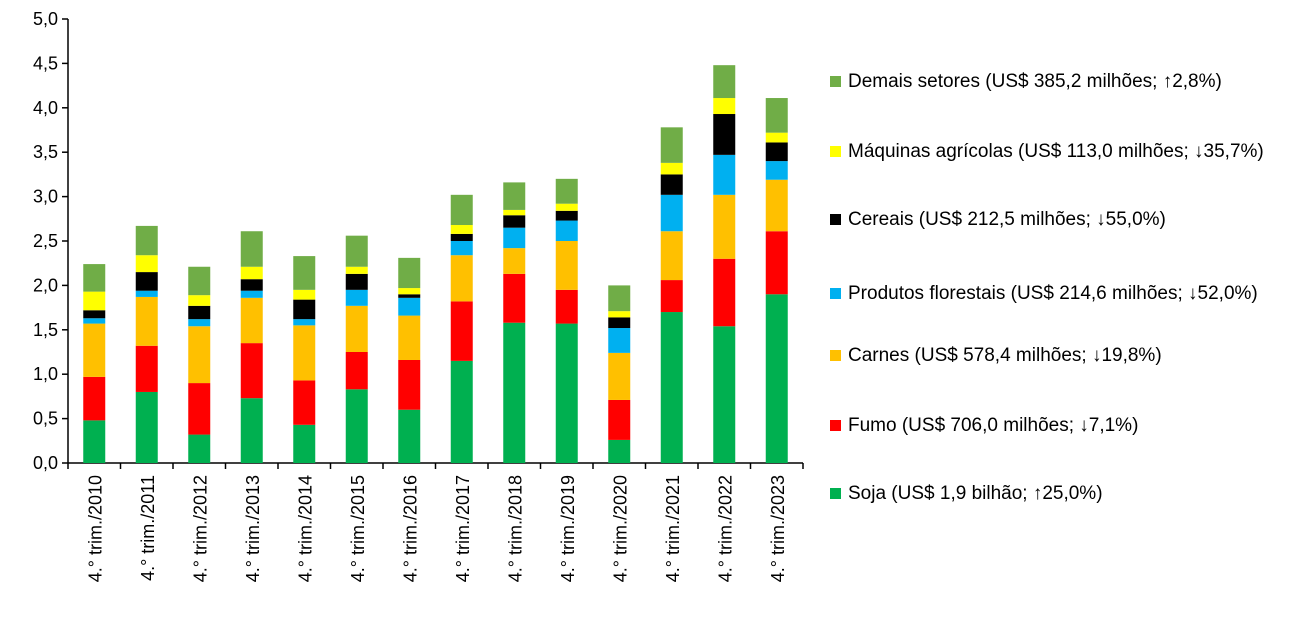 This screenshot has width=1298, height=622. What do you see at coordinates (45, 285) in the screenshot?
I see `y-tick-label: 2,0` at bounding box center [45, 285].